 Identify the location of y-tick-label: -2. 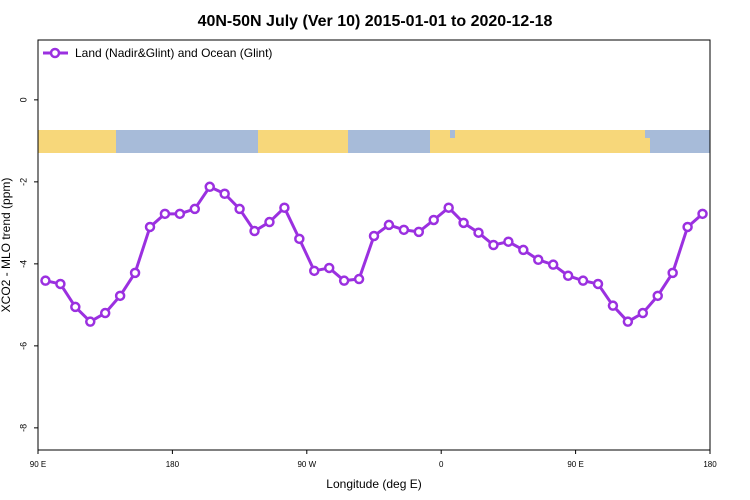
(23, 182).